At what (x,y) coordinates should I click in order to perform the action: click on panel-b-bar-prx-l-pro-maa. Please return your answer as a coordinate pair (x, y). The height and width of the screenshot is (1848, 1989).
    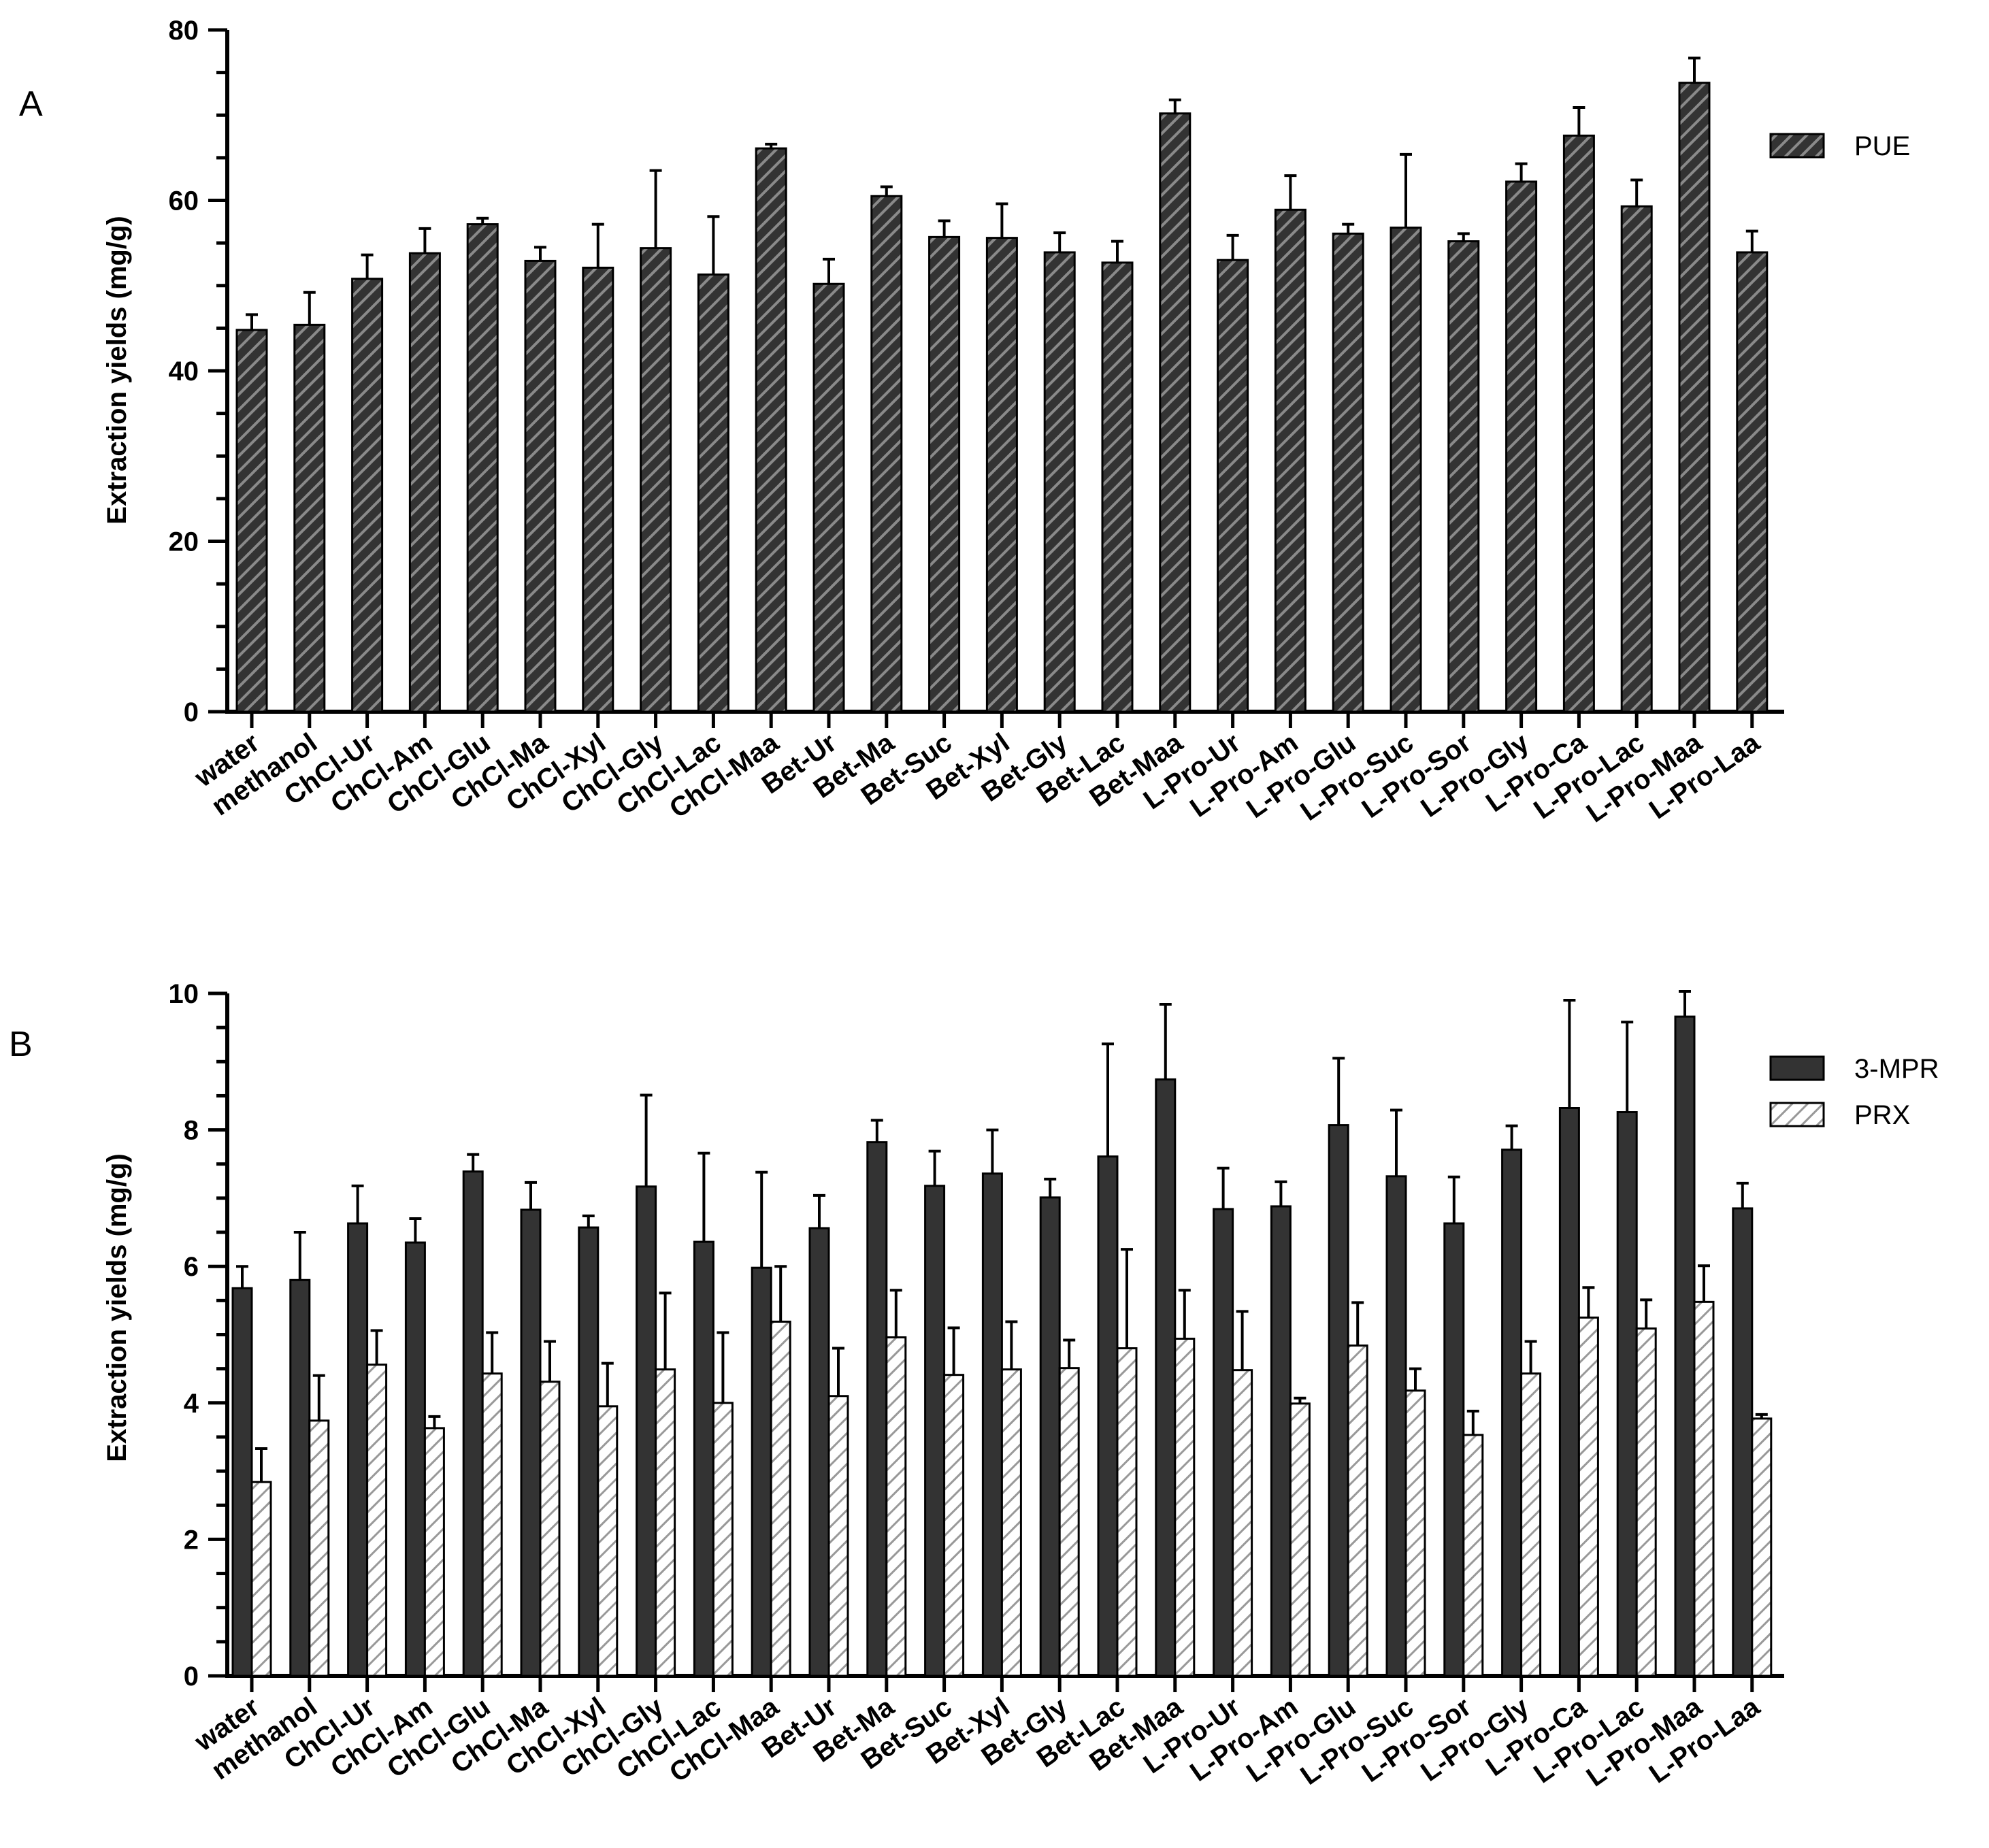
    Looking at the image, I should click on (1704, 1489).